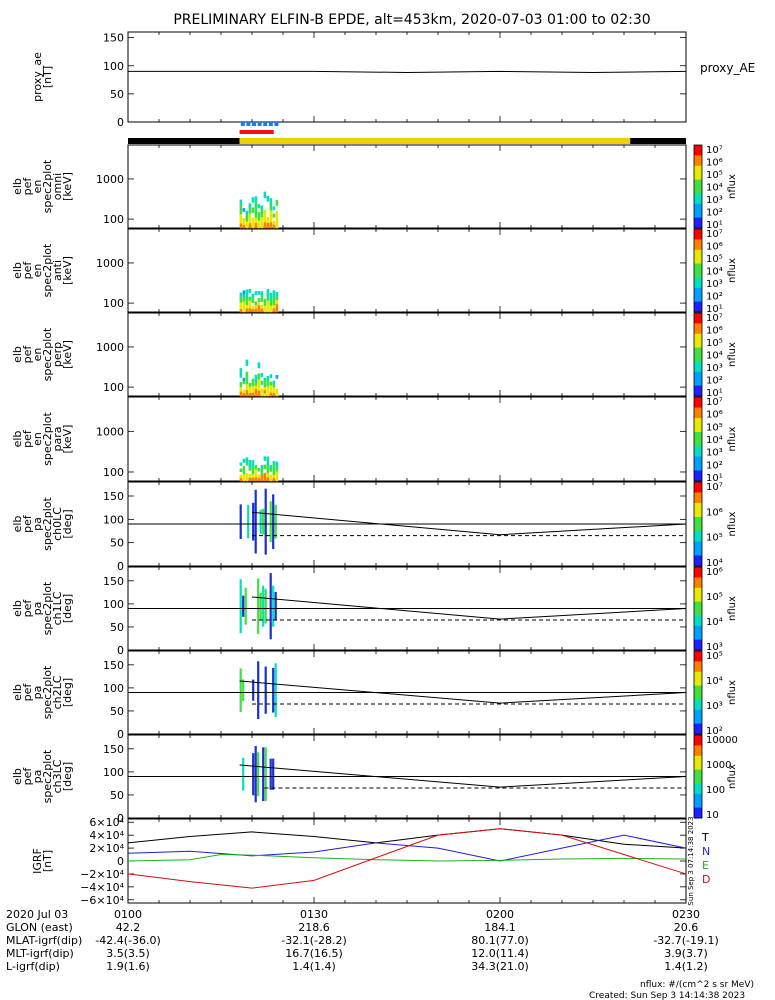  What do you see at coordinates (714, 512) in the screenshot?
I see `colorbar-tick-label: 10⁶` at bounding box center [714, 512].